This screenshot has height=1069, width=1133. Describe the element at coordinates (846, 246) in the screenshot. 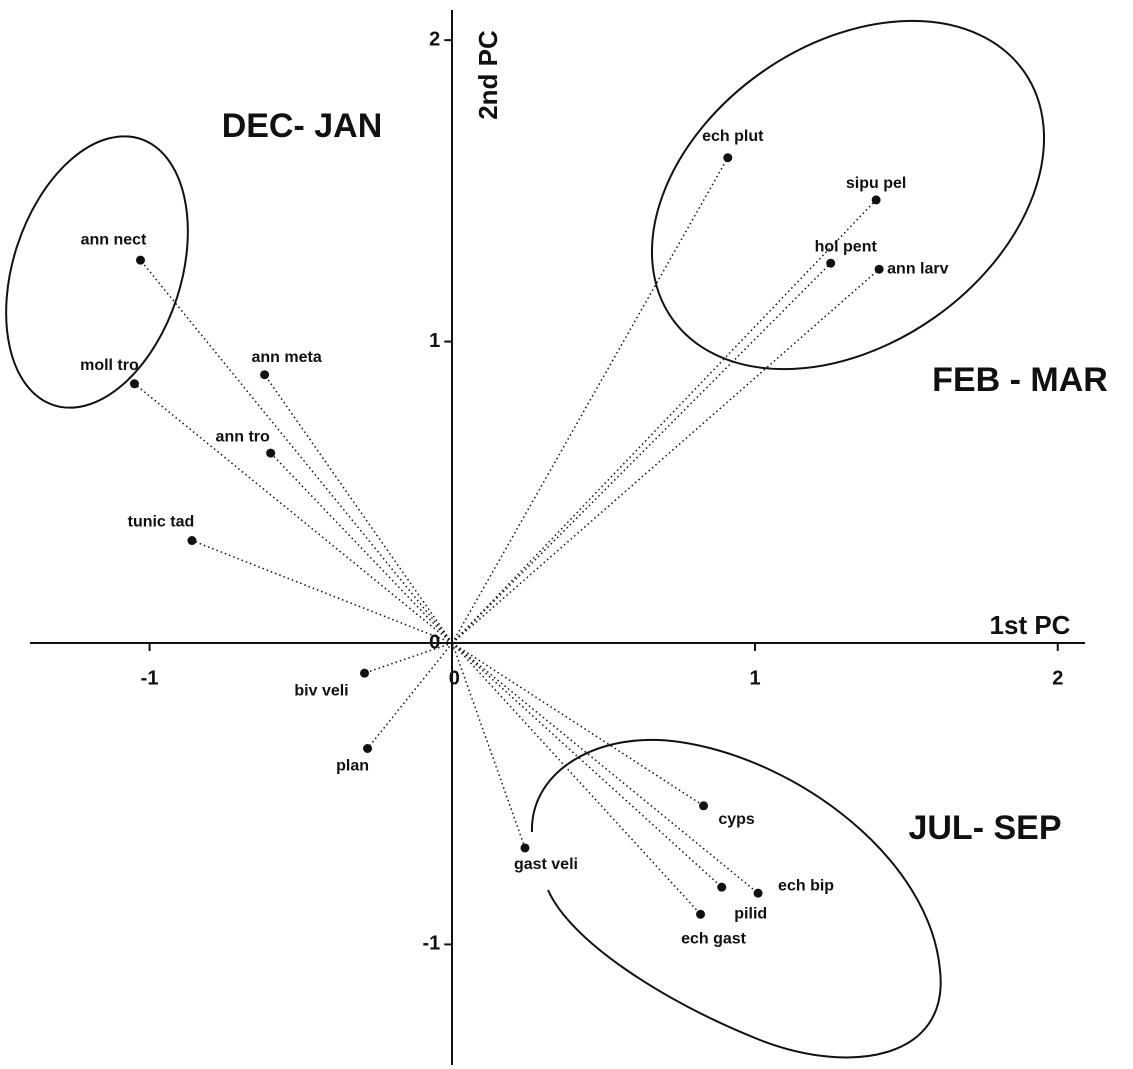

I see `point-label: hol pent` at that location.